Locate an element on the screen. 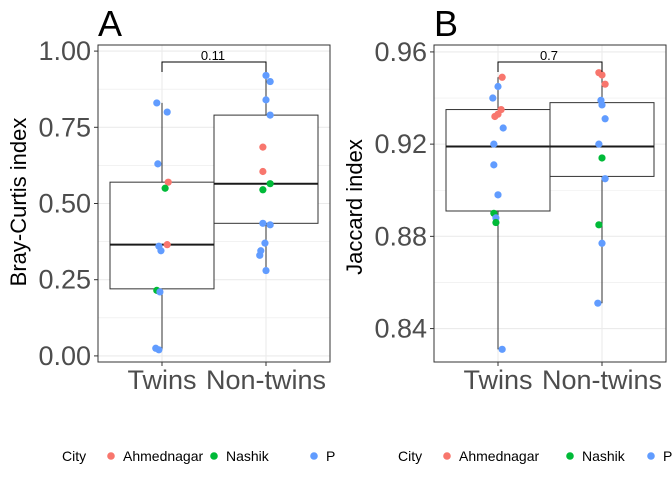  y-tick-label: 1.00 is located at coordinates (64, 51).